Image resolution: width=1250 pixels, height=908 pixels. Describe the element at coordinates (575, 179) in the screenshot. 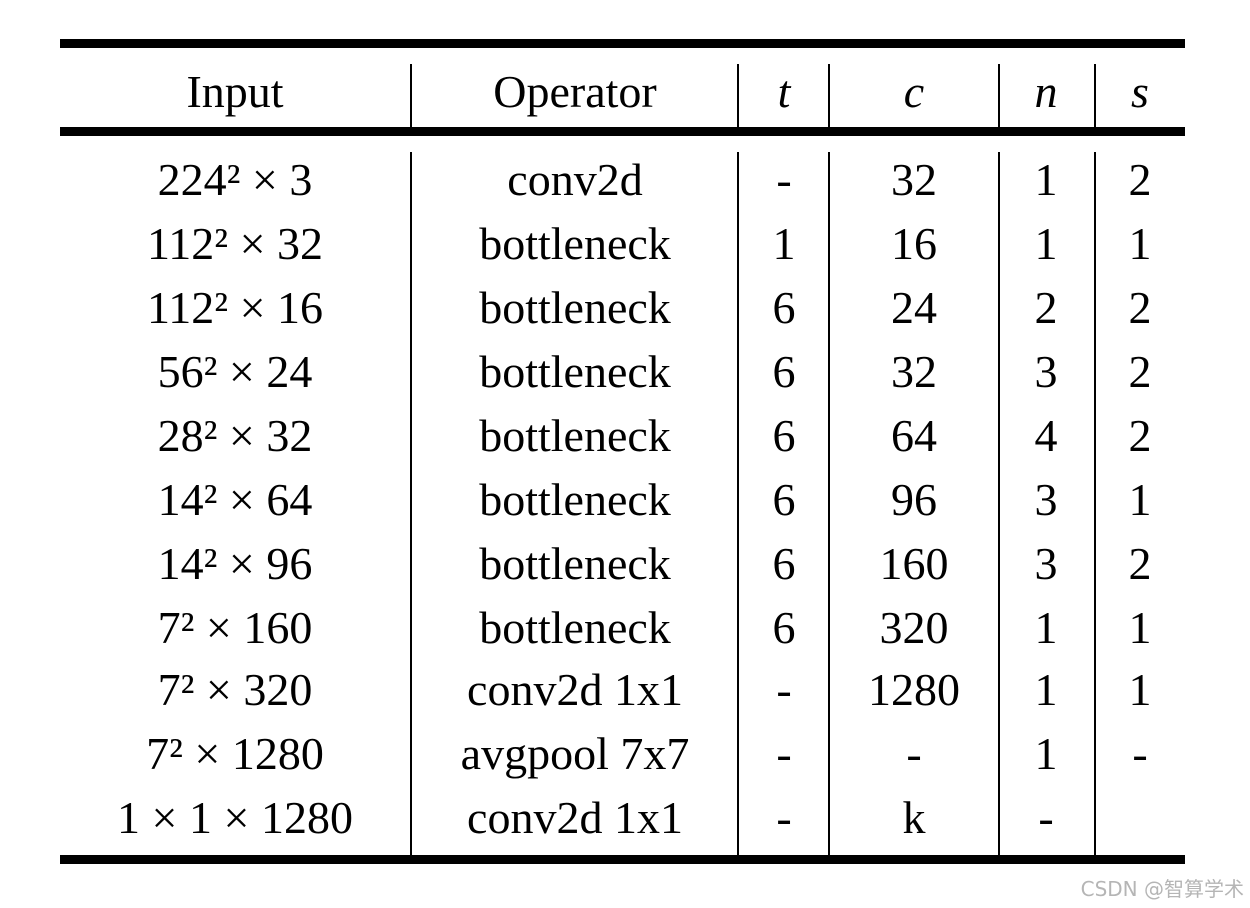

I see `table-cell: conv2d` at that location.